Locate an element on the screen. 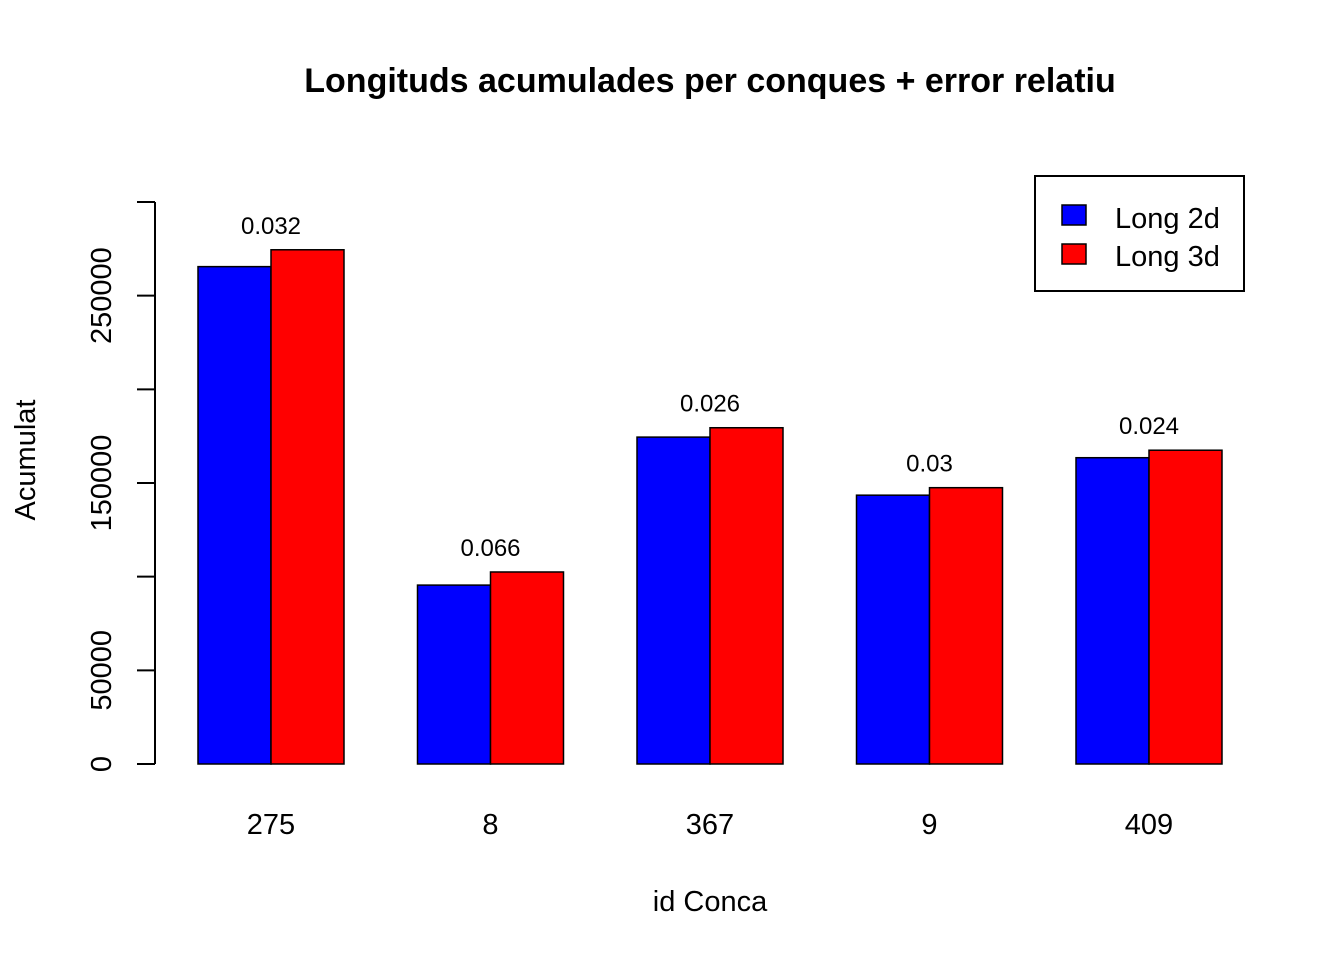  y-tick-label: 0 is located at coordinates (102, 764).